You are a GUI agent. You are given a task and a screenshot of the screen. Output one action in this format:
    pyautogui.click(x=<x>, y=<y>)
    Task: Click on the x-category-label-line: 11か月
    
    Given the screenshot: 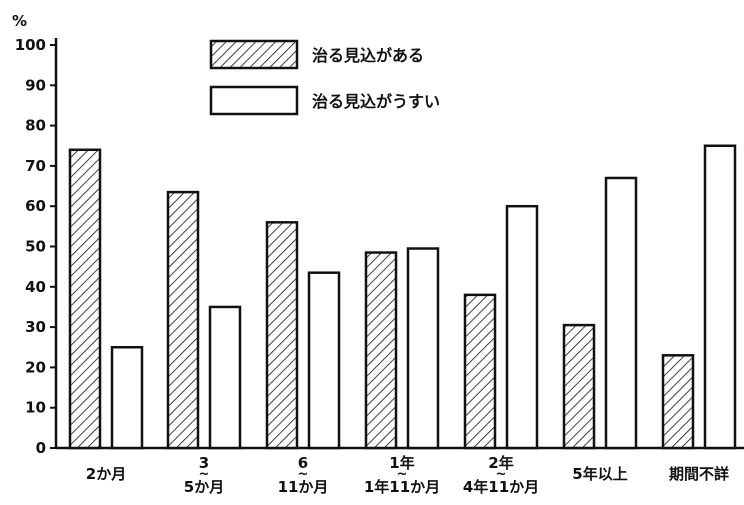 What is the action you would take?
    pyautogui.click(x=303, y=487)
    